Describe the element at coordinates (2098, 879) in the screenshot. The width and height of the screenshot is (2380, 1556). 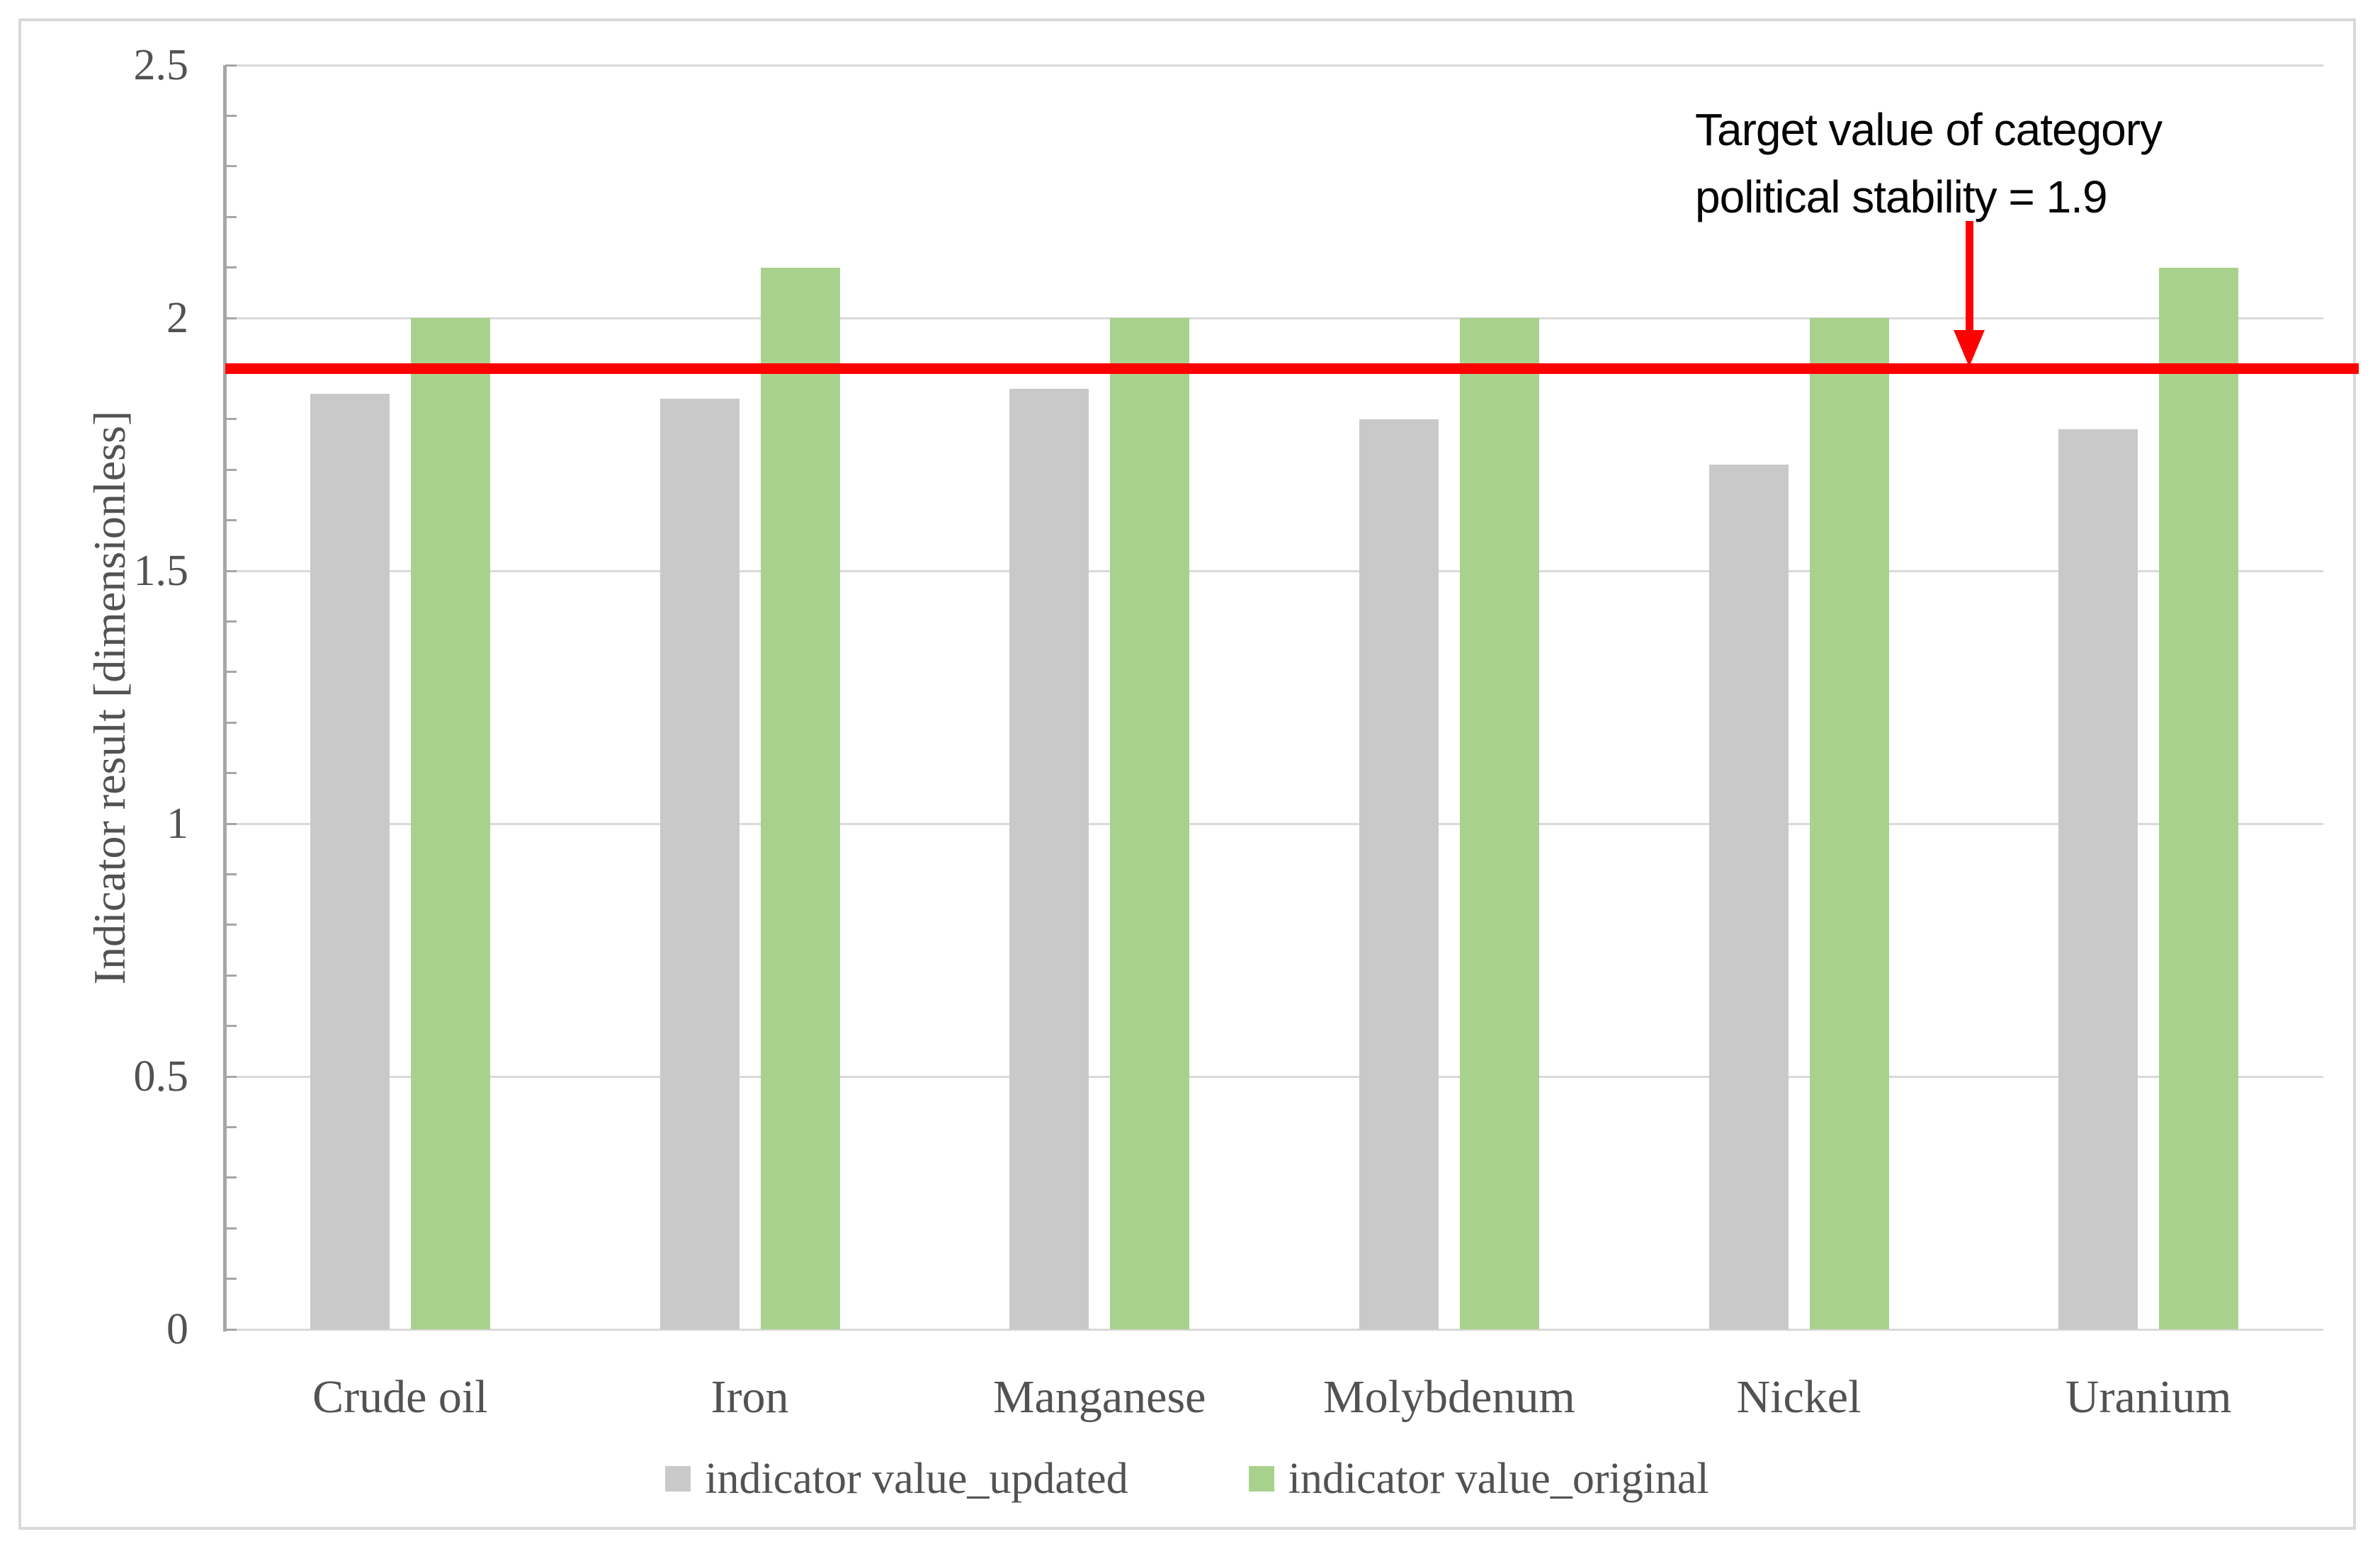
I see `bar-updated-uranium` at that location.